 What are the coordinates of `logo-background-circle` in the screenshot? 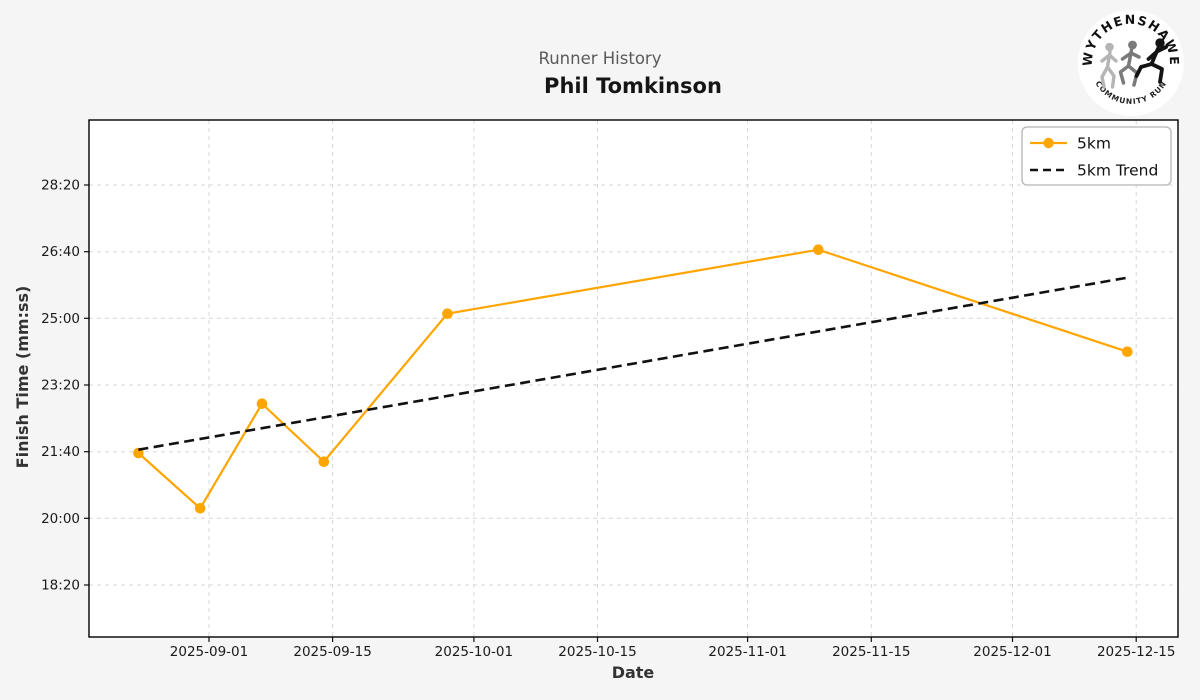 It's located at (1131, 63).